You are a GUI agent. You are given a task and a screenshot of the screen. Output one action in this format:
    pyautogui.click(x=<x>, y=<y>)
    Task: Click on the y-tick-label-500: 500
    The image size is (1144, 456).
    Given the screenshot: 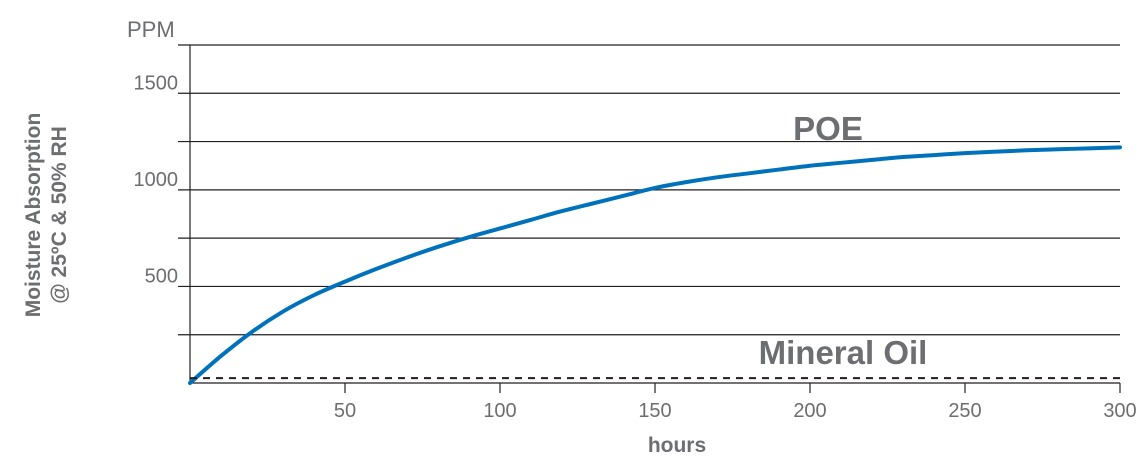 What is the action you would take?
    pyautogui.click(x=161, y=276)
    